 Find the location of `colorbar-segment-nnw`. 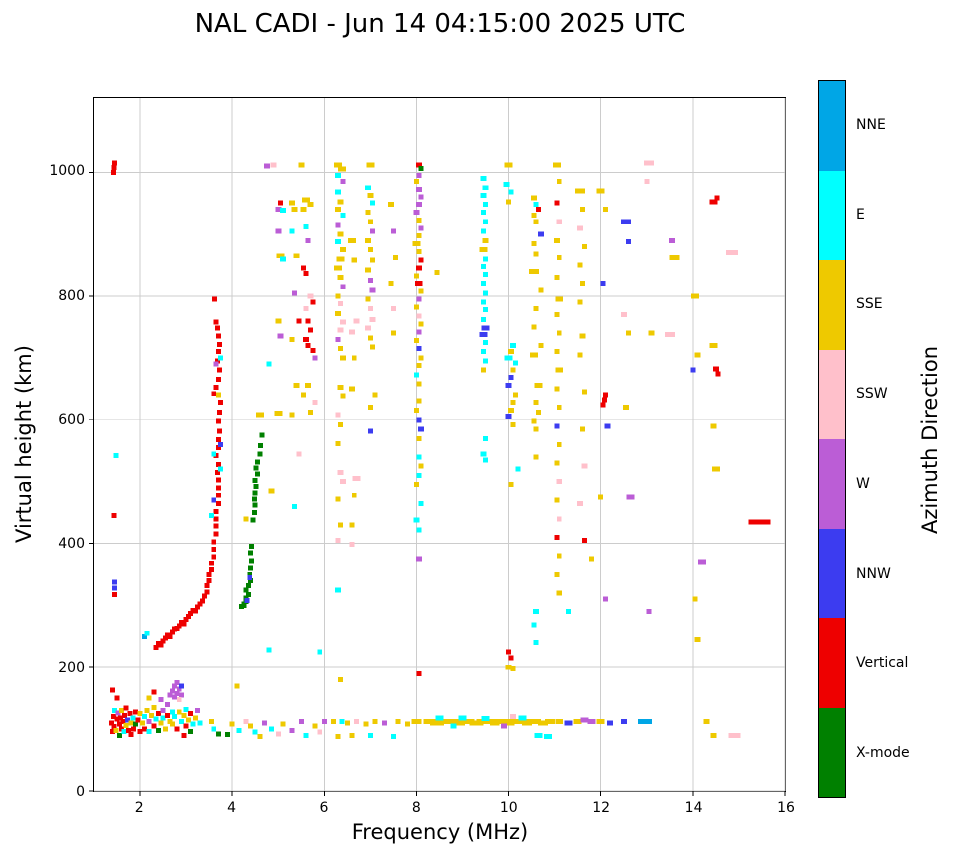

colorbar-segment-nnw is located at coordinates (832, 573).